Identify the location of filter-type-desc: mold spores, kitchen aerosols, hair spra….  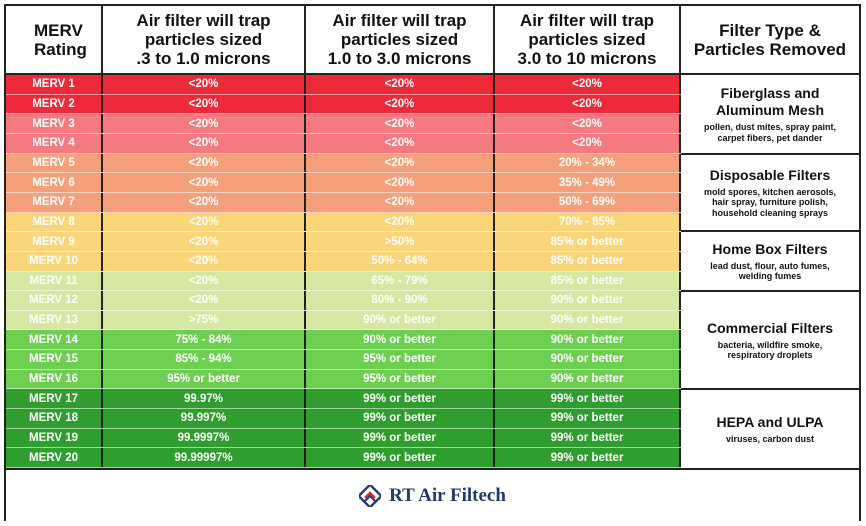
(770, 202).